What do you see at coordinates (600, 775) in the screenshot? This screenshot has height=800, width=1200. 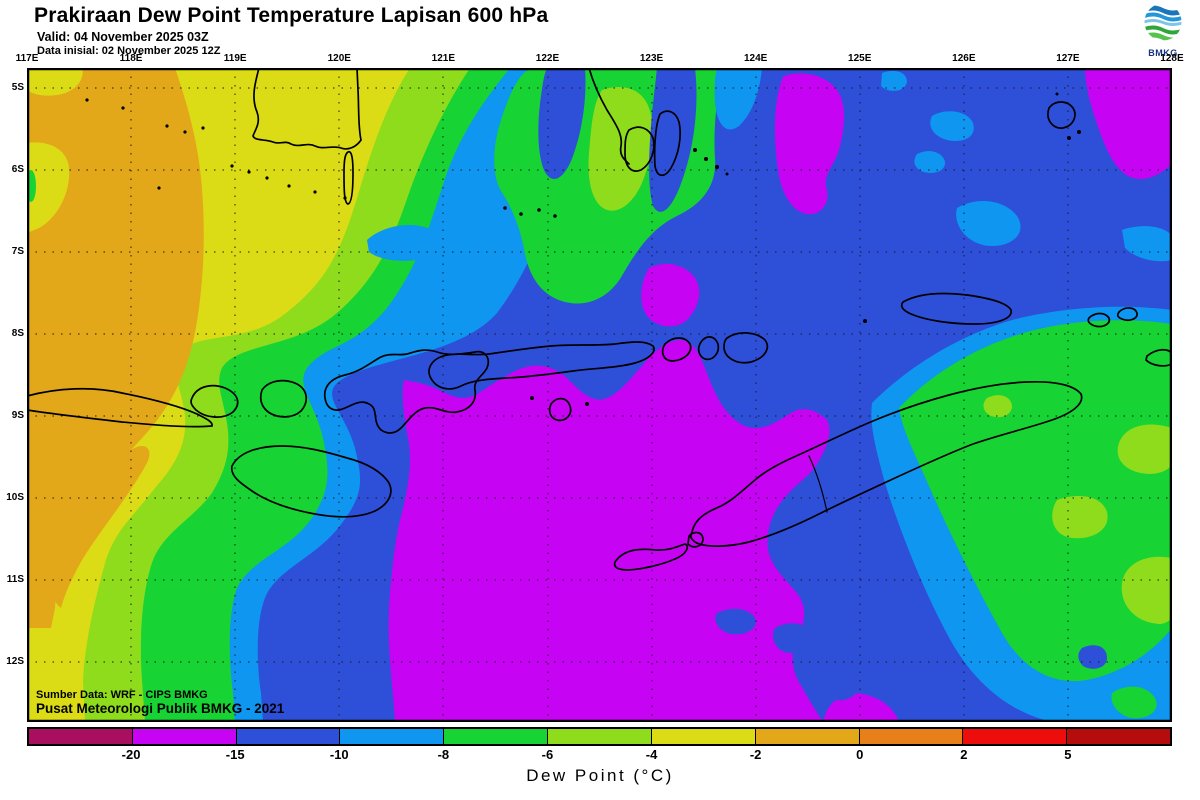 I see `colorbar-title: Dew Point (°C)` at bounding box center [600, 775].